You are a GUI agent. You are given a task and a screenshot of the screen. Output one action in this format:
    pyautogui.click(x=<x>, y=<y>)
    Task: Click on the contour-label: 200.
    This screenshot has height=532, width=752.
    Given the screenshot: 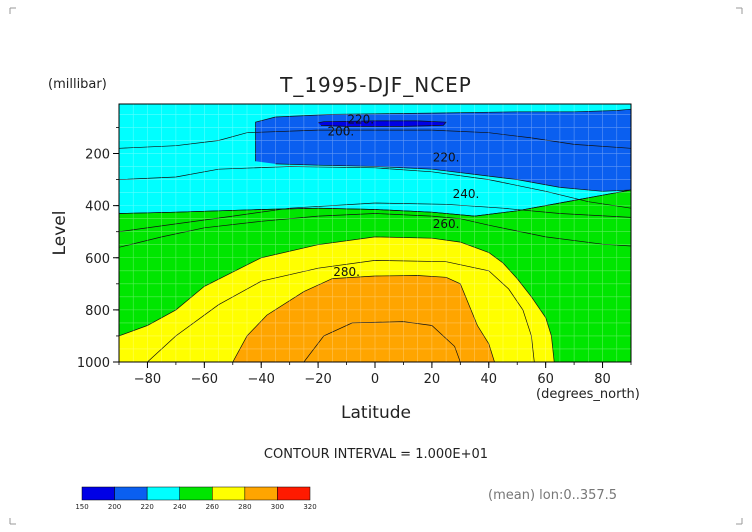 What is the action you would take?
    pyautogui.click(x=341, y=131)
    